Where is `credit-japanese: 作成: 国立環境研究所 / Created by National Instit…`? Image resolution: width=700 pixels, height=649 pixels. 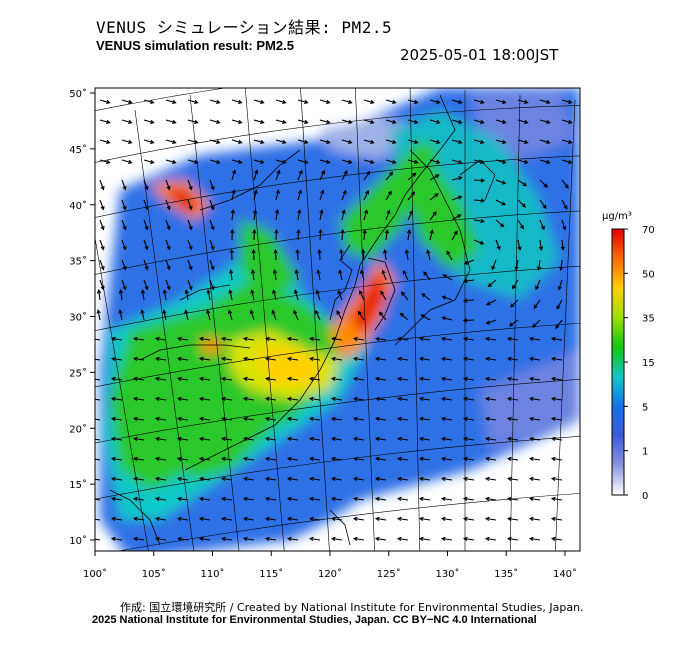
credit-japanese: 作成: 国立環境研究所 / Created by National Instit… is located at coordinates (352, 607).